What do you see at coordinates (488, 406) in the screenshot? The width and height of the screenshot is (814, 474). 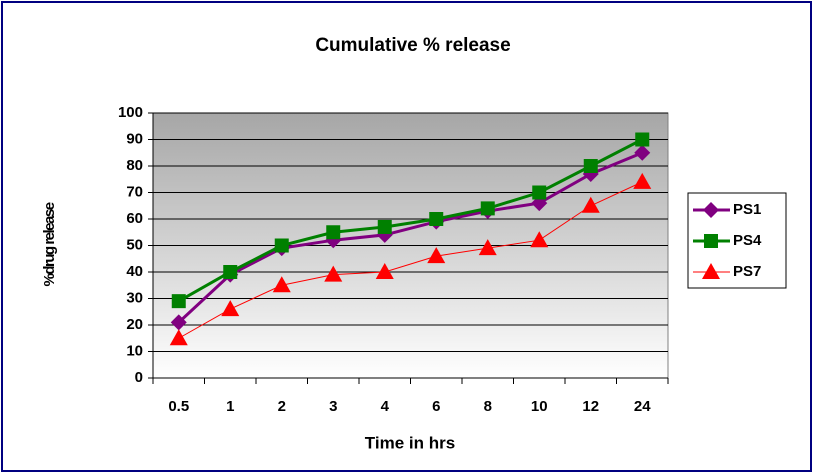 I see `x-tick-label: 8` at bounding box center [488, 406].